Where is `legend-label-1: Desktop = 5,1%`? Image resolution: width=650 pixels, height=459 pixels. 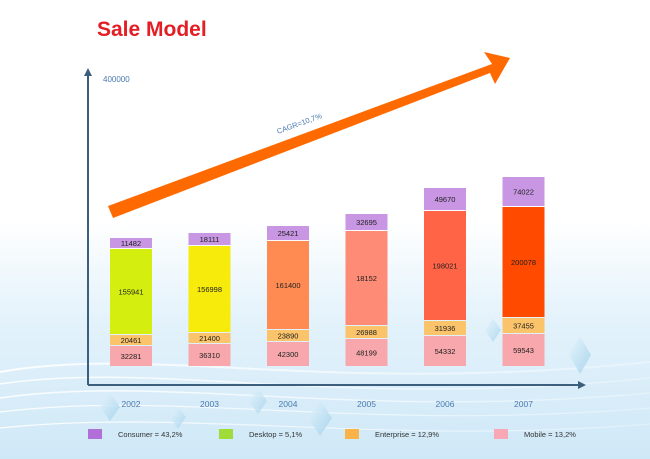 legend-label-1: Desktop = 5,1% is located at coordinates (275, 434).